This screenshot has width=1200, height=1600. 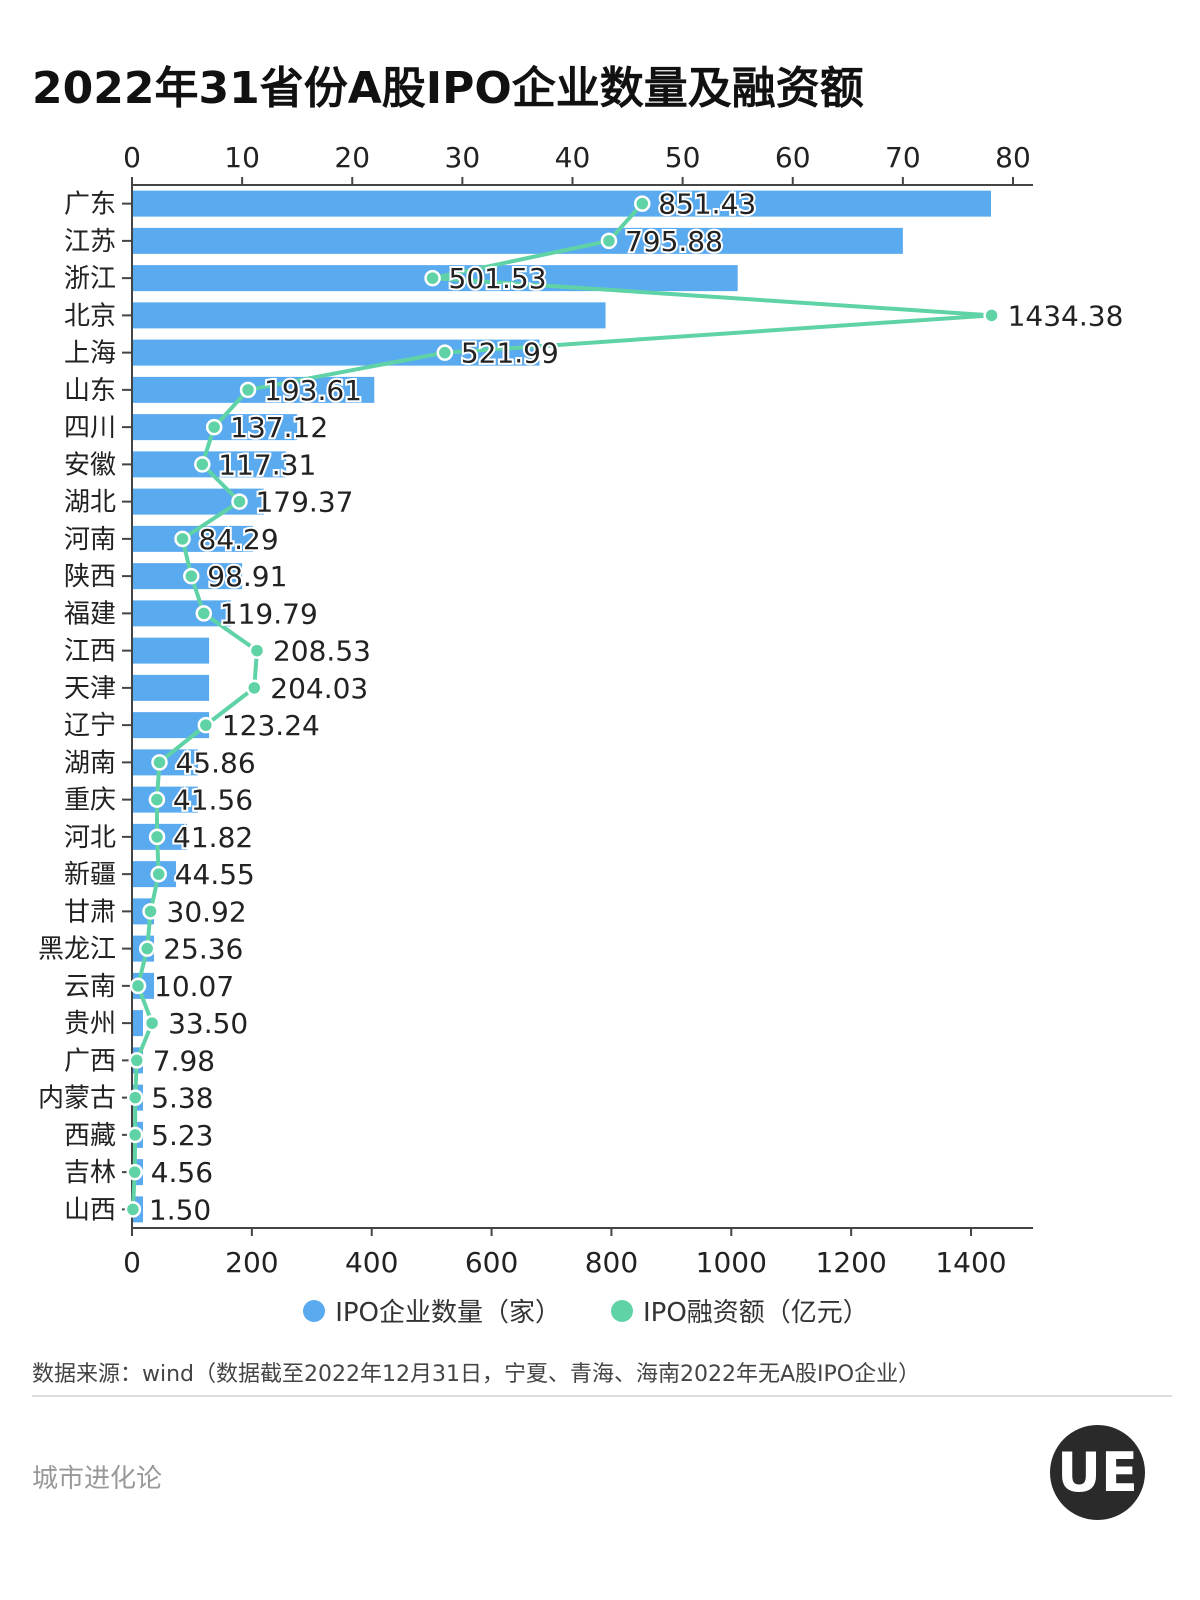 I want to click on bottom-tick-label: 600, so click(x=491, y=1262).